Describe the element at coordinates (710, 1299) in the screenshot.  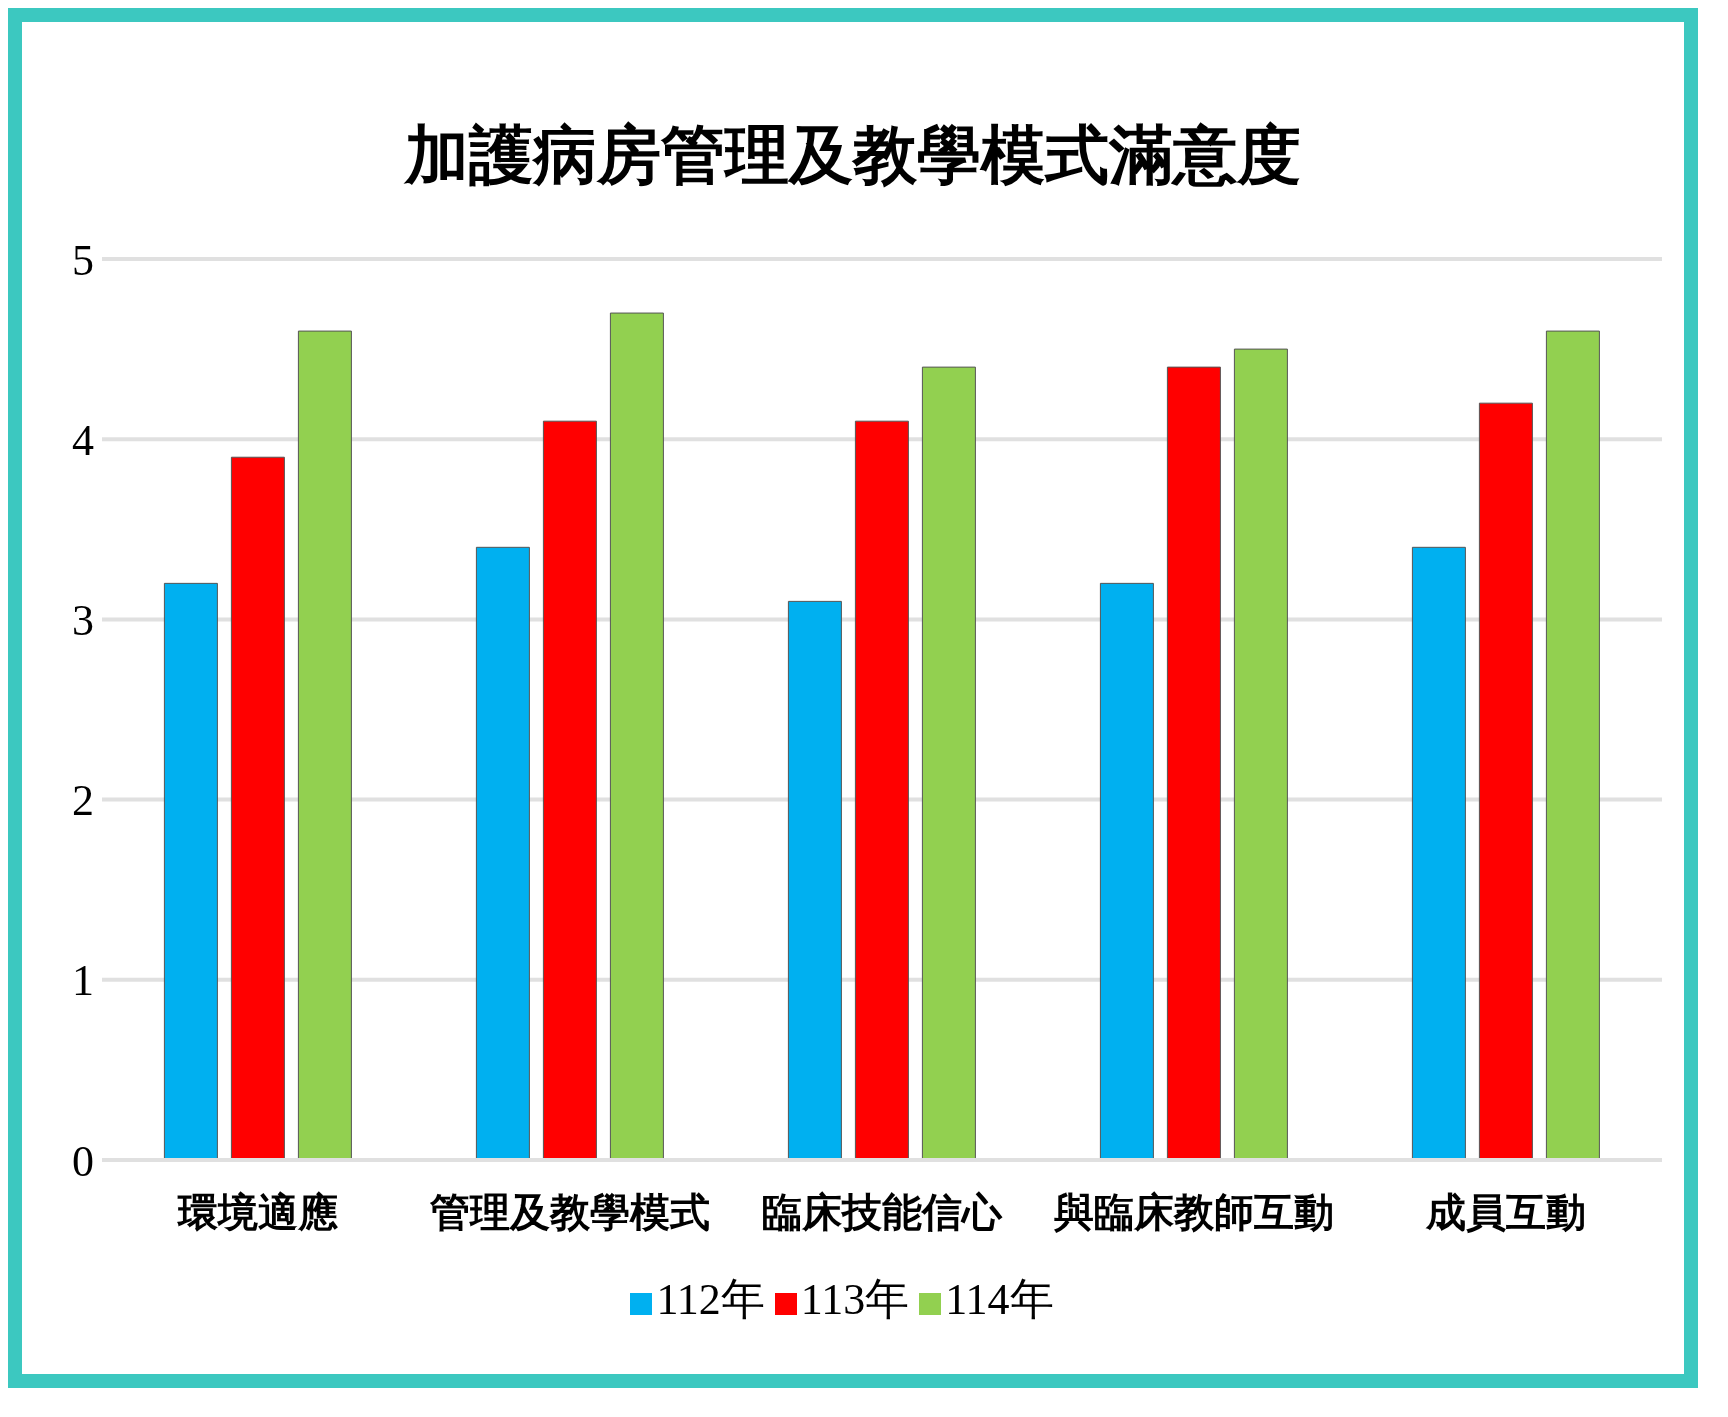
I see `legend-label: 112年` at that location.